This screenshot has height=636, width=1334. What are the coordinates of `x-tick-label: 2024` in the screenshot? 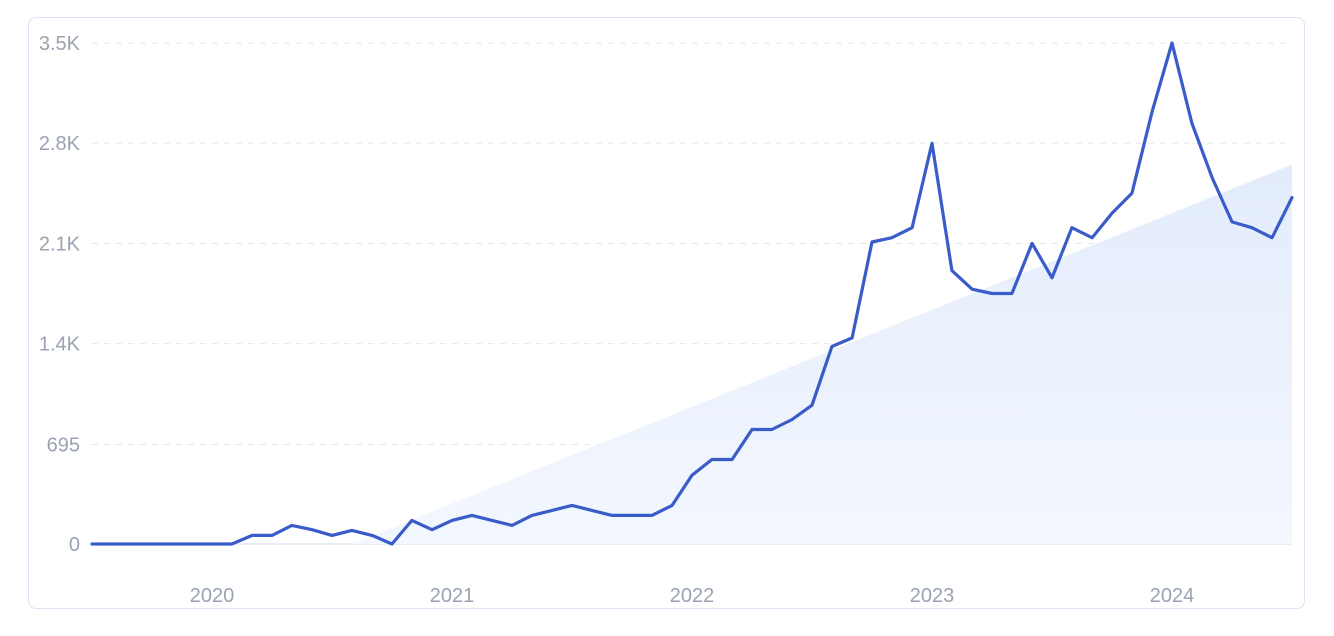 It's located at (1172, 596).